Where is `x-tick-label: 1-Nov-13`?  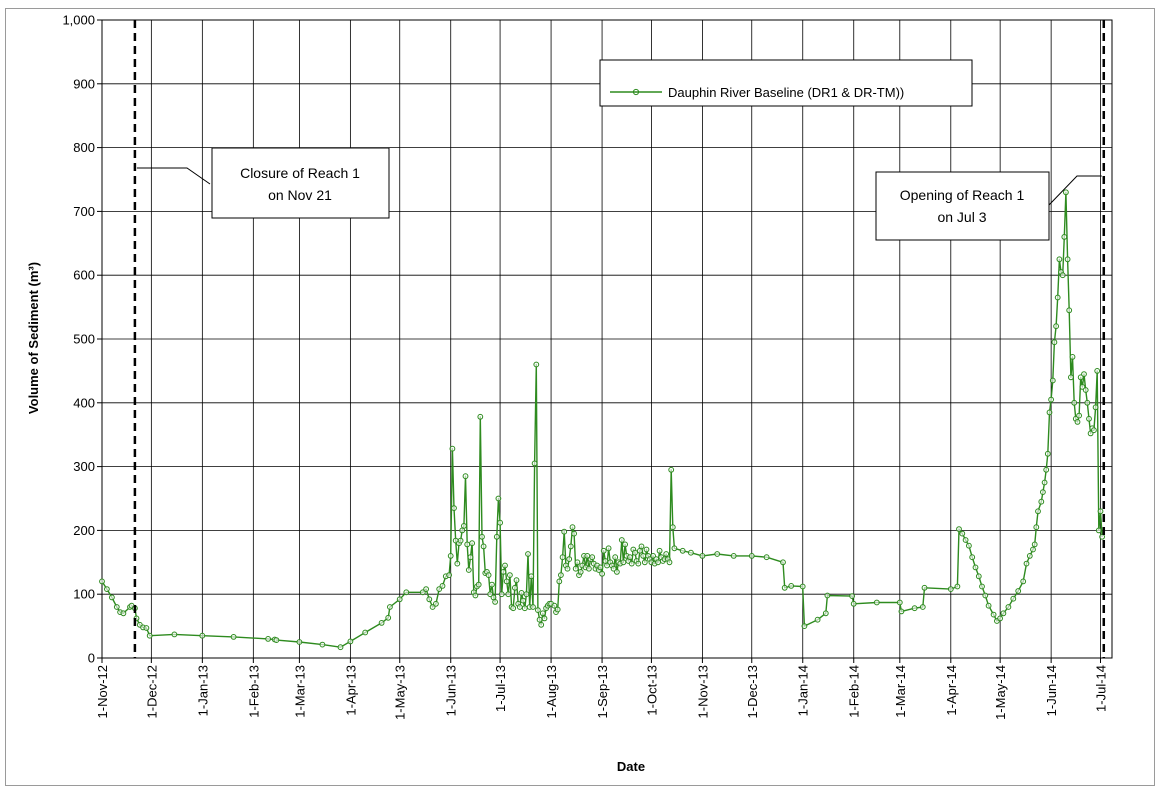
x-tick-label: 1-Nov-13 is located at coordinates (702, 691).